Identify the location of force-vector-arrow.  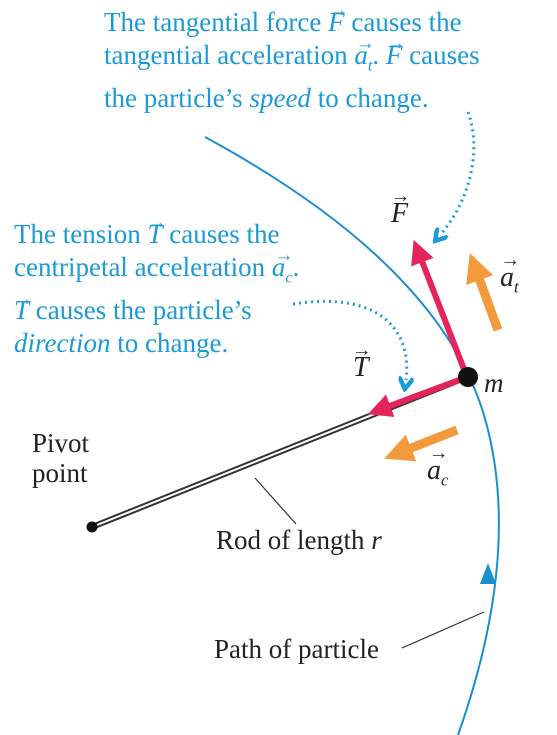
(440, 309).